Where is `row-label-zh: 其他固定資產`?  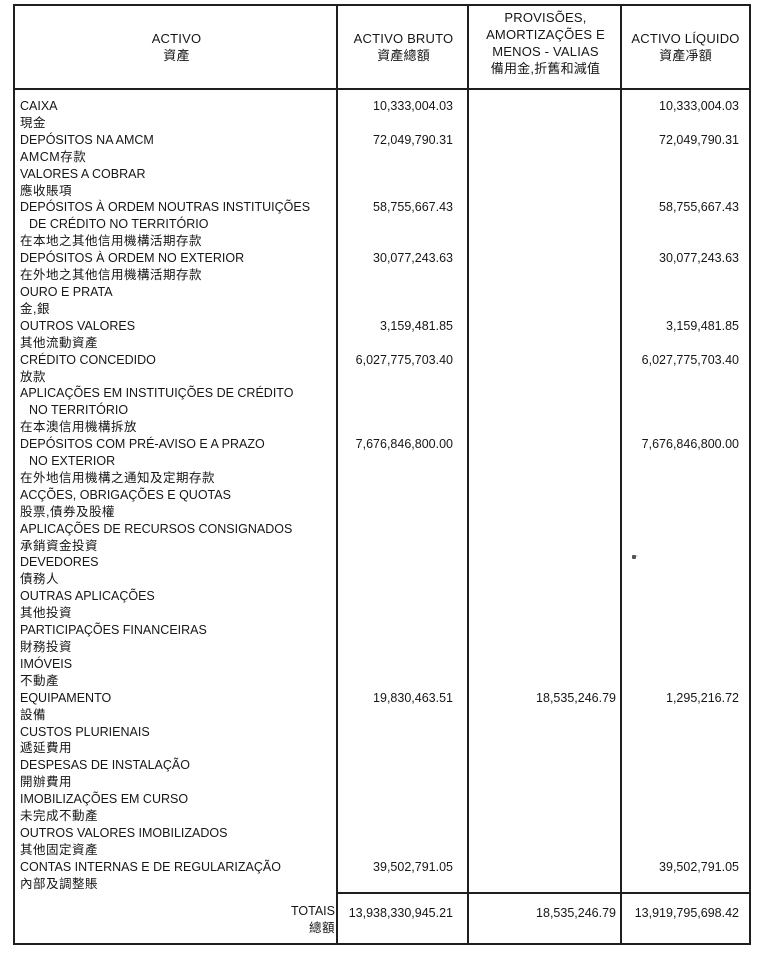 row-label-zh: 其他固定資產 is located at coordinates (59, 849).